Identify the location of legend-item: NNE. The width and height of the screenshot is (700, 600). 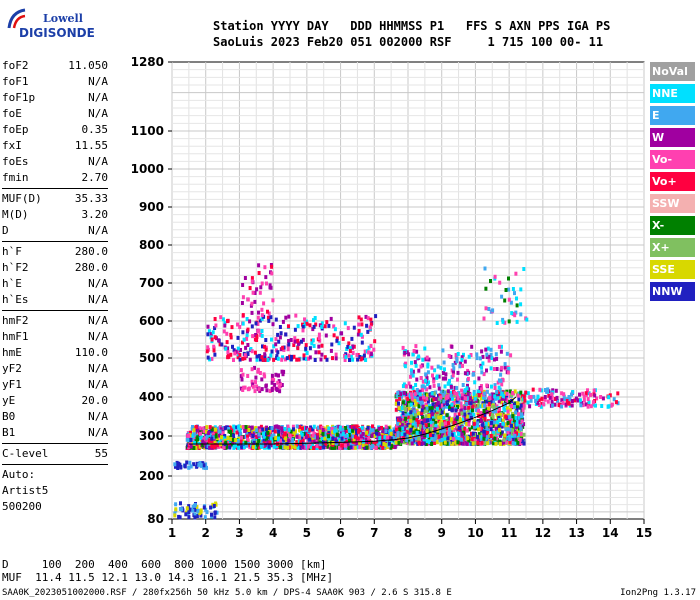
(672, 93).